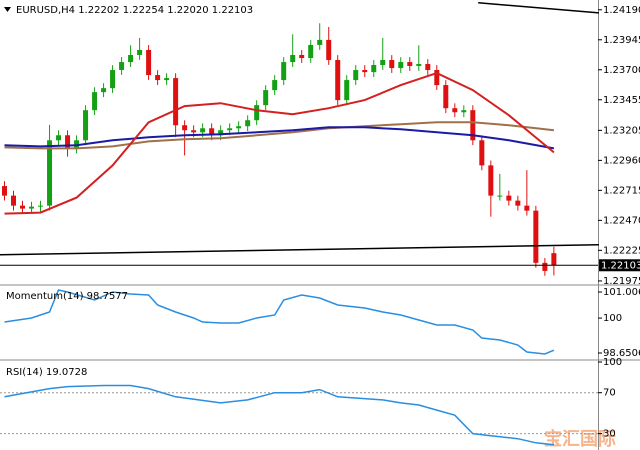 The width and height of the screenshot is (640, 450). What do you see at coordinates (609, 393) in the screenshot?
I see `y-tick-label: 70` at bounding box center [609, 393].